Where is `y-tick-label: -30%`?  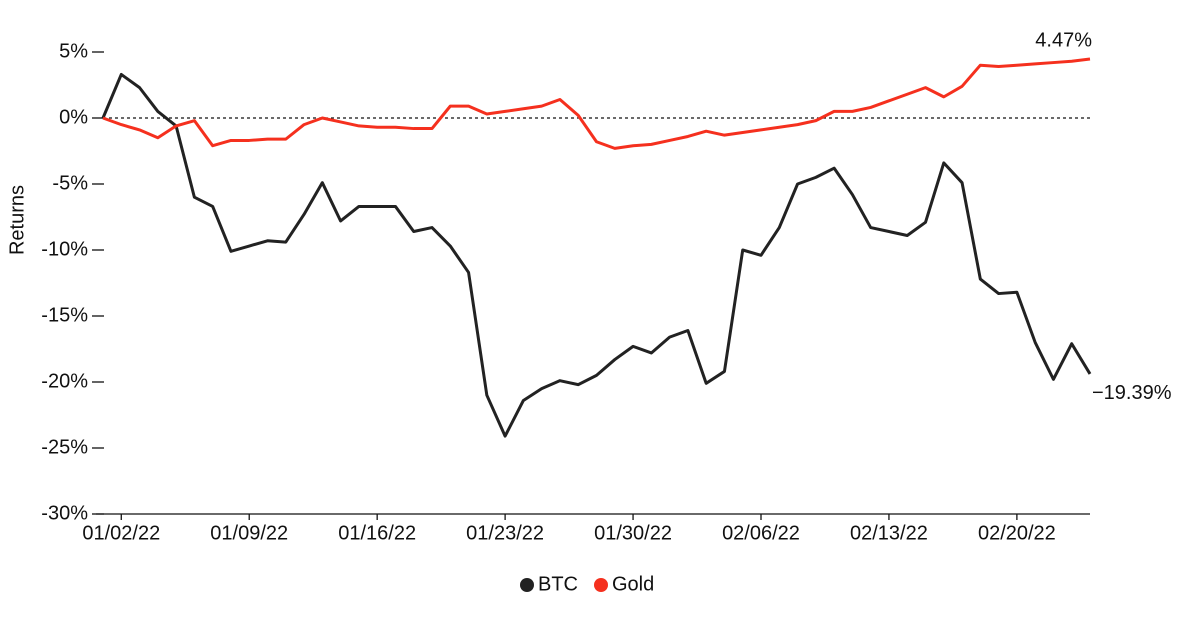 y-tick-label: -30% is located at coordinates (64, 513).